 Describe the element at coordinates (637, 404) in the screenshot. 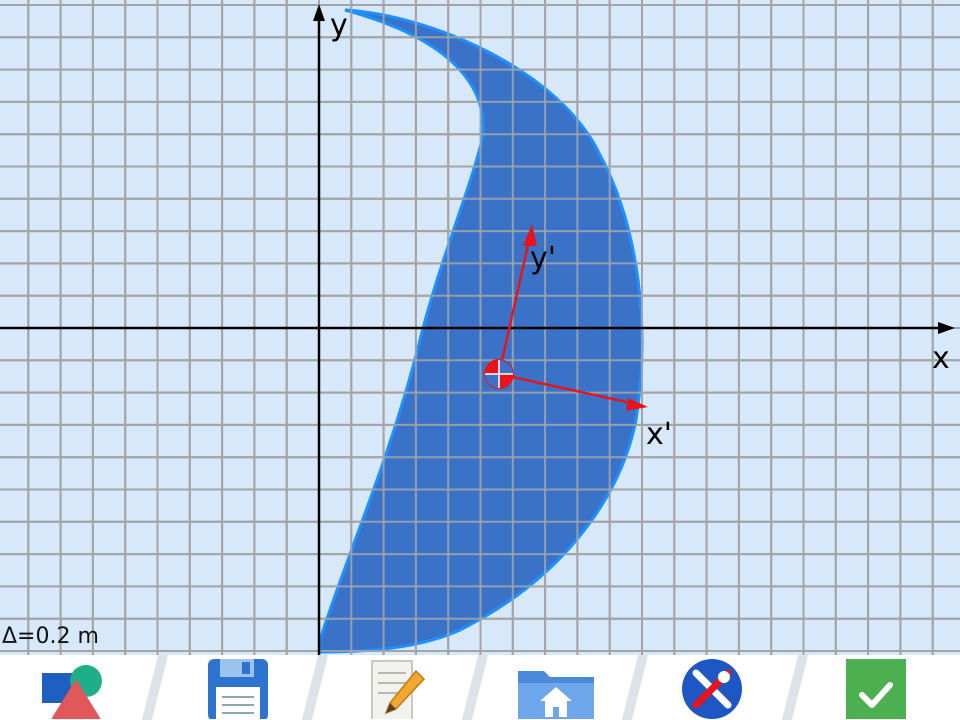

I see `local-x-arrowhead` at that location.